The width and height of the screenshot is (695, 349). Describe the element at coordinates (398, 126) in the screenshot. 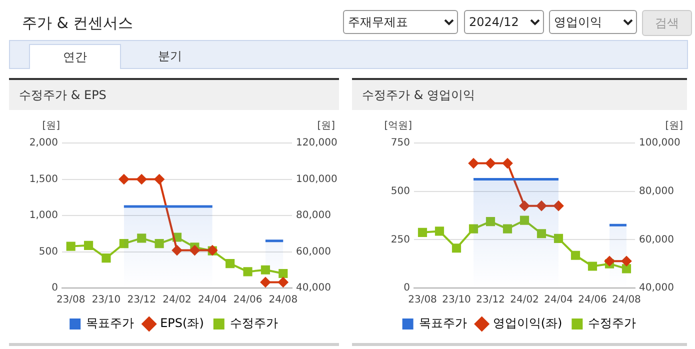

I see `y-axis-title: [억원]` at that location.